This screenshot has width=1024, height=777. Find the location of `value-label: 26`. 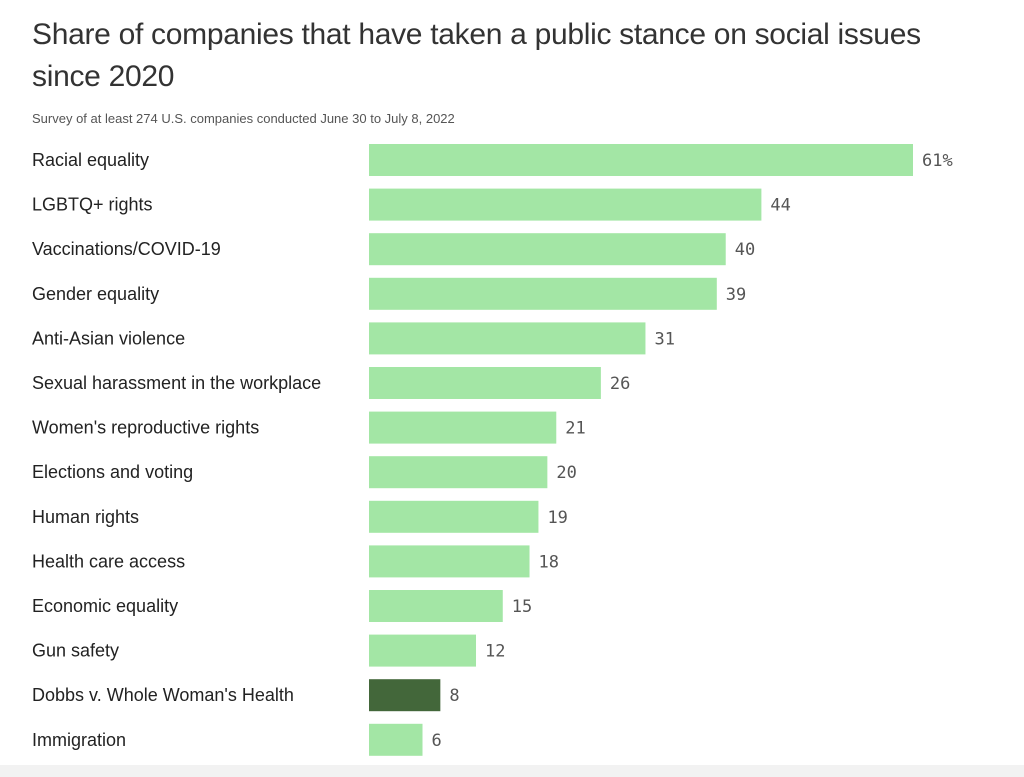

value-label: 26 is located at coordinates (620, 384).